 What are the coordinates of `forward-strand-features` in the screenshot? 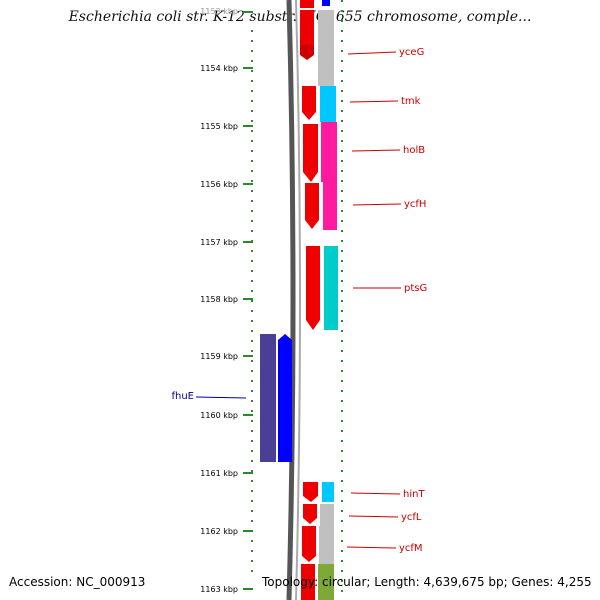 It's located at (310, 300).